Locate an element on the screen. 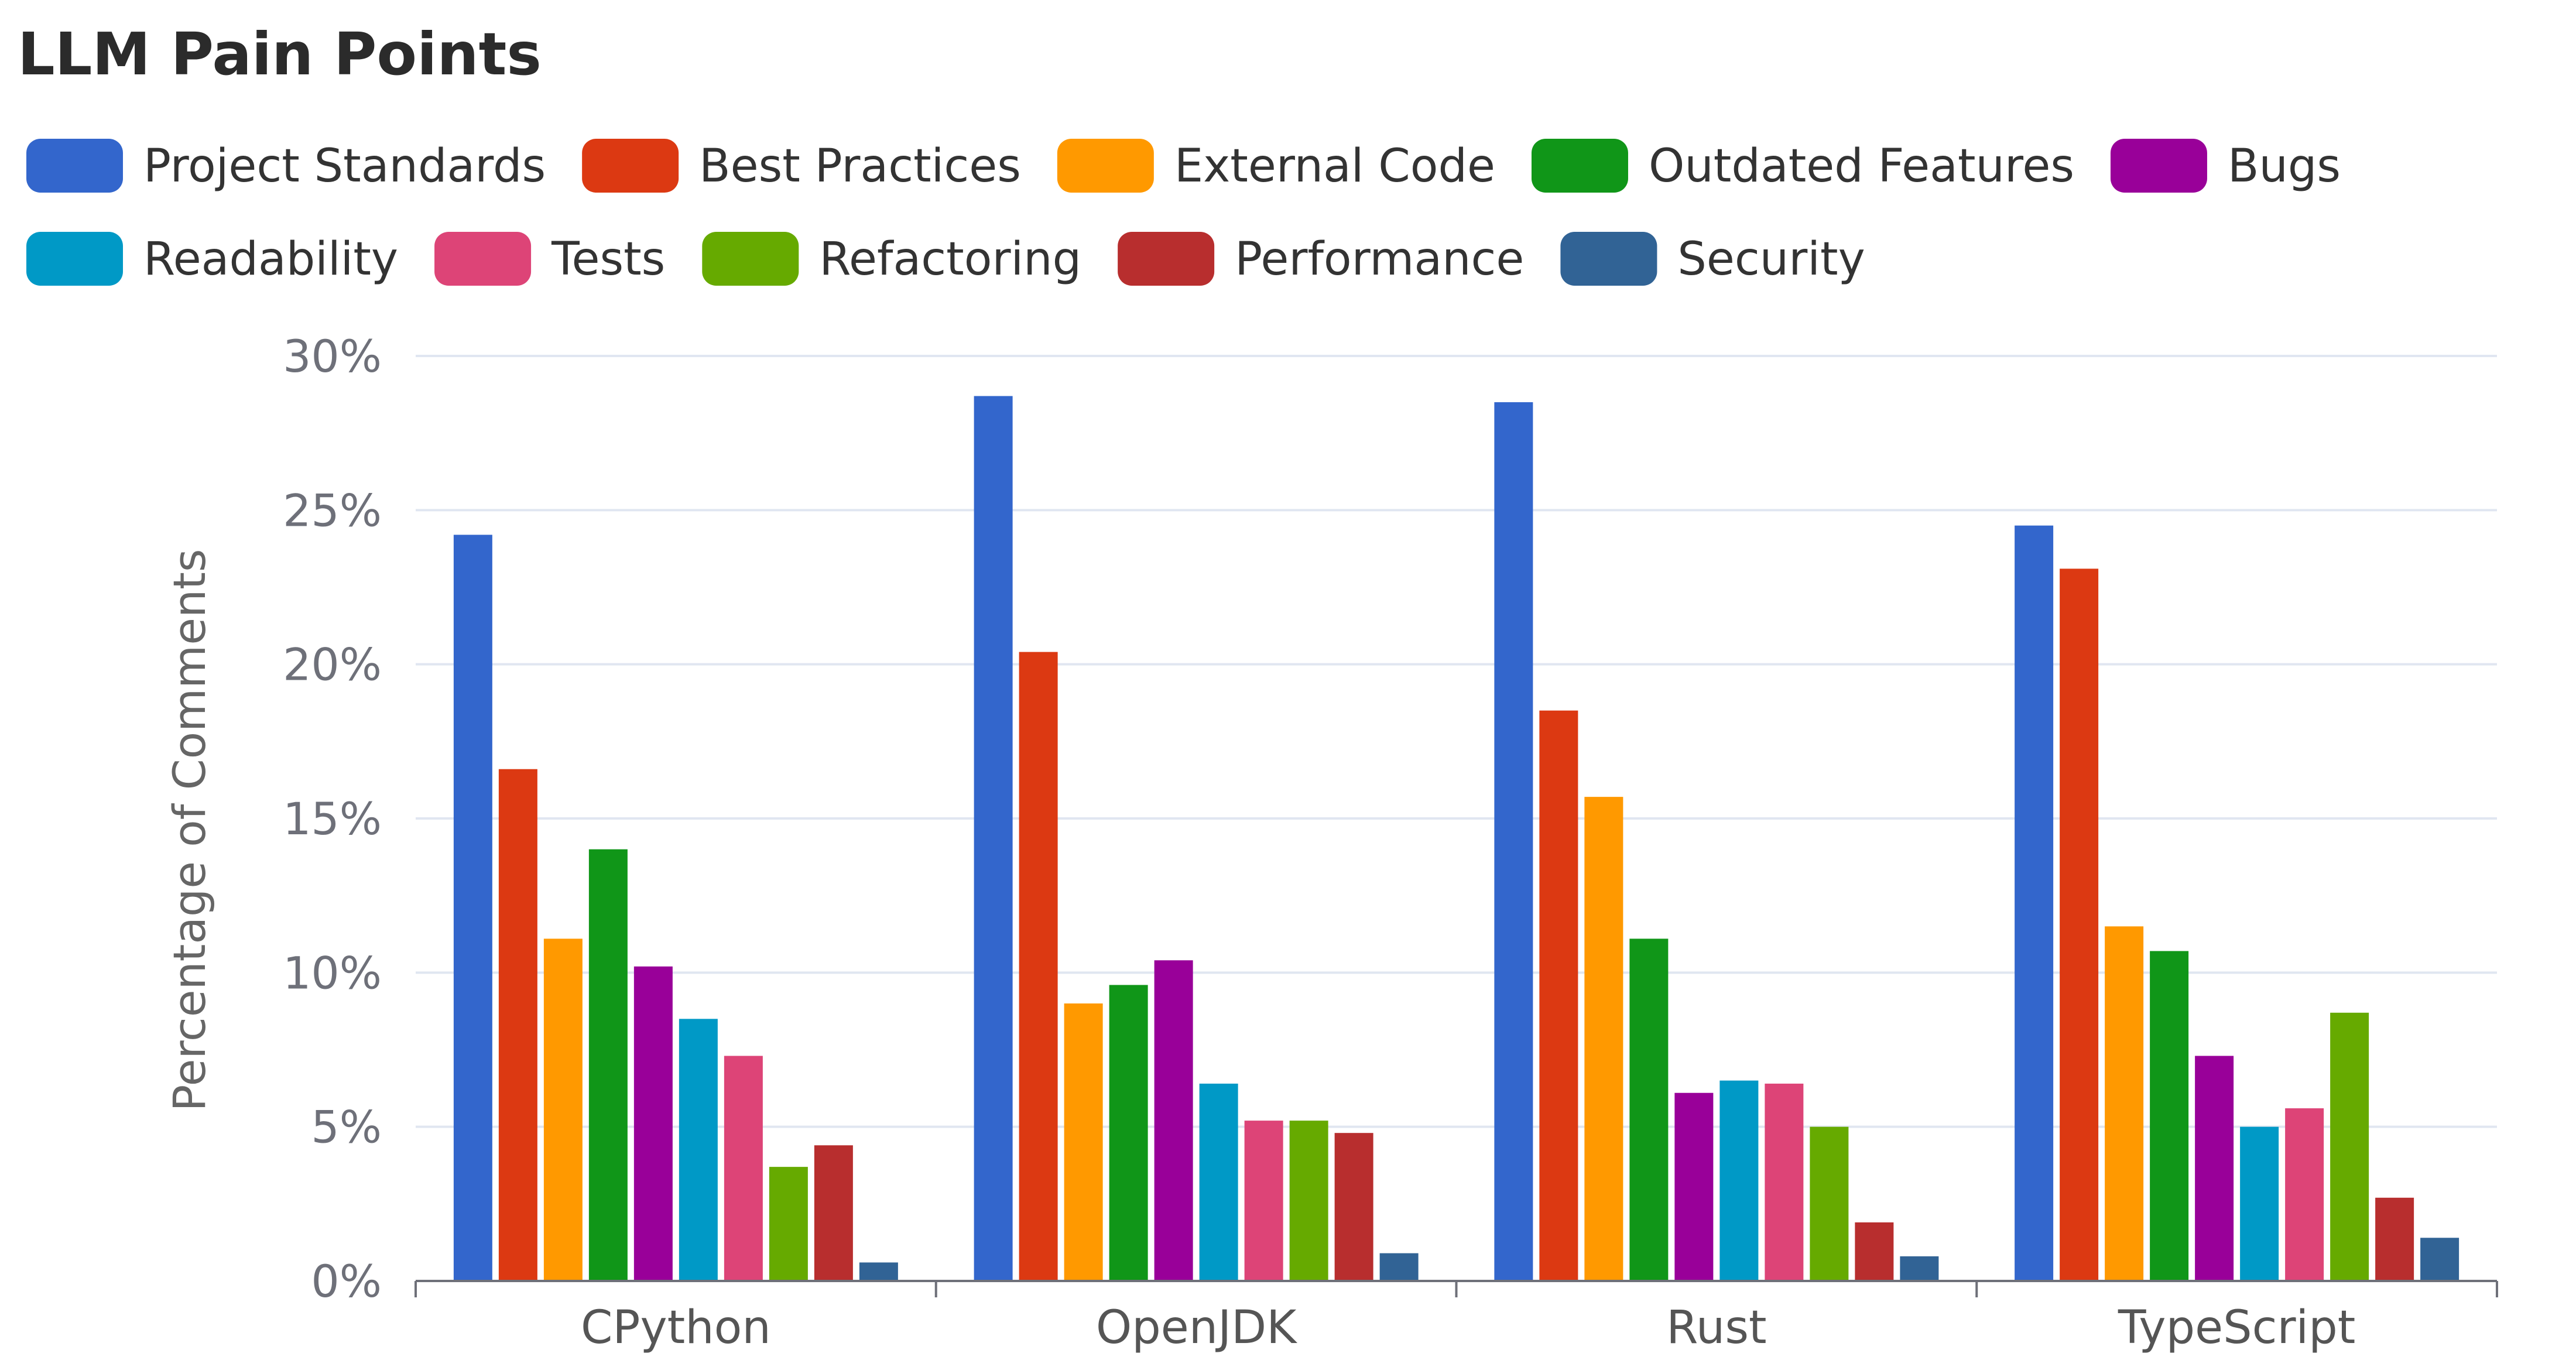 The height and width of the screenshot is (1360, 2576). legend-item-performance: Performance is located at coordinates (1321, 259).